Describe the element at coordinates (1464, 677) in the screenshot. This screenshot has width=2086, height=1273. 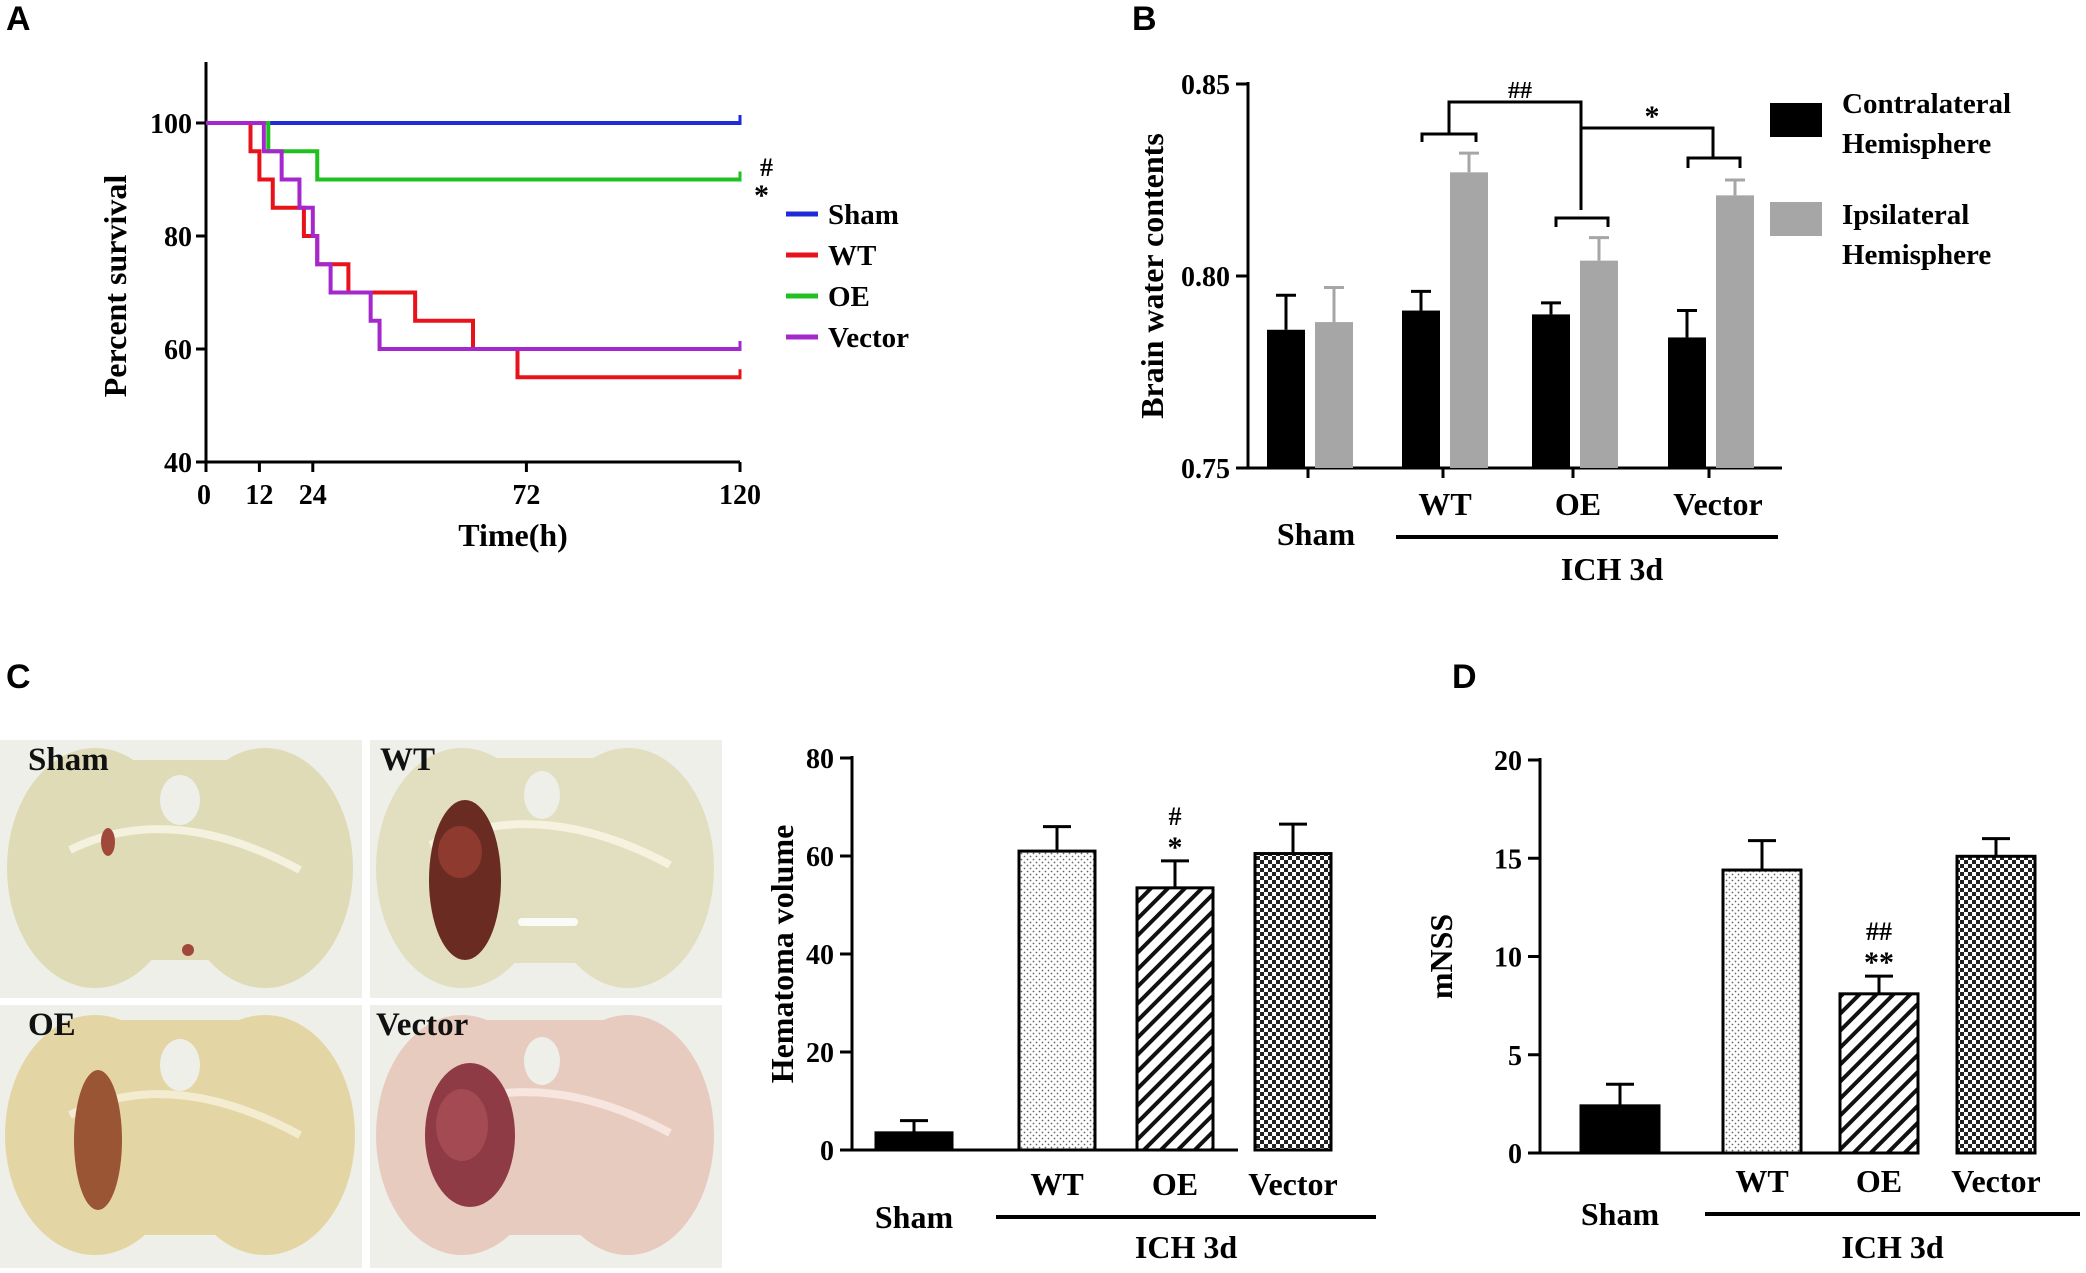
I see `panel-label-d: D` at that location.